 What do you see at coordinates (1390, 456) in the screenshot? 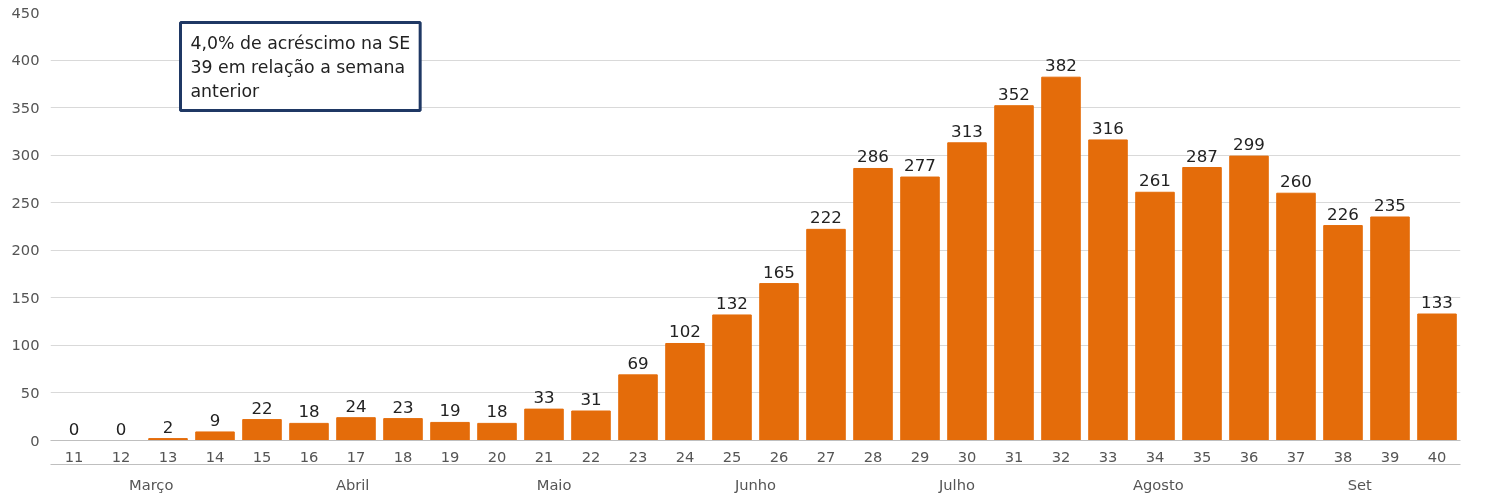
I see `x-tick-label: 39` at bounding box center [1390, 456].